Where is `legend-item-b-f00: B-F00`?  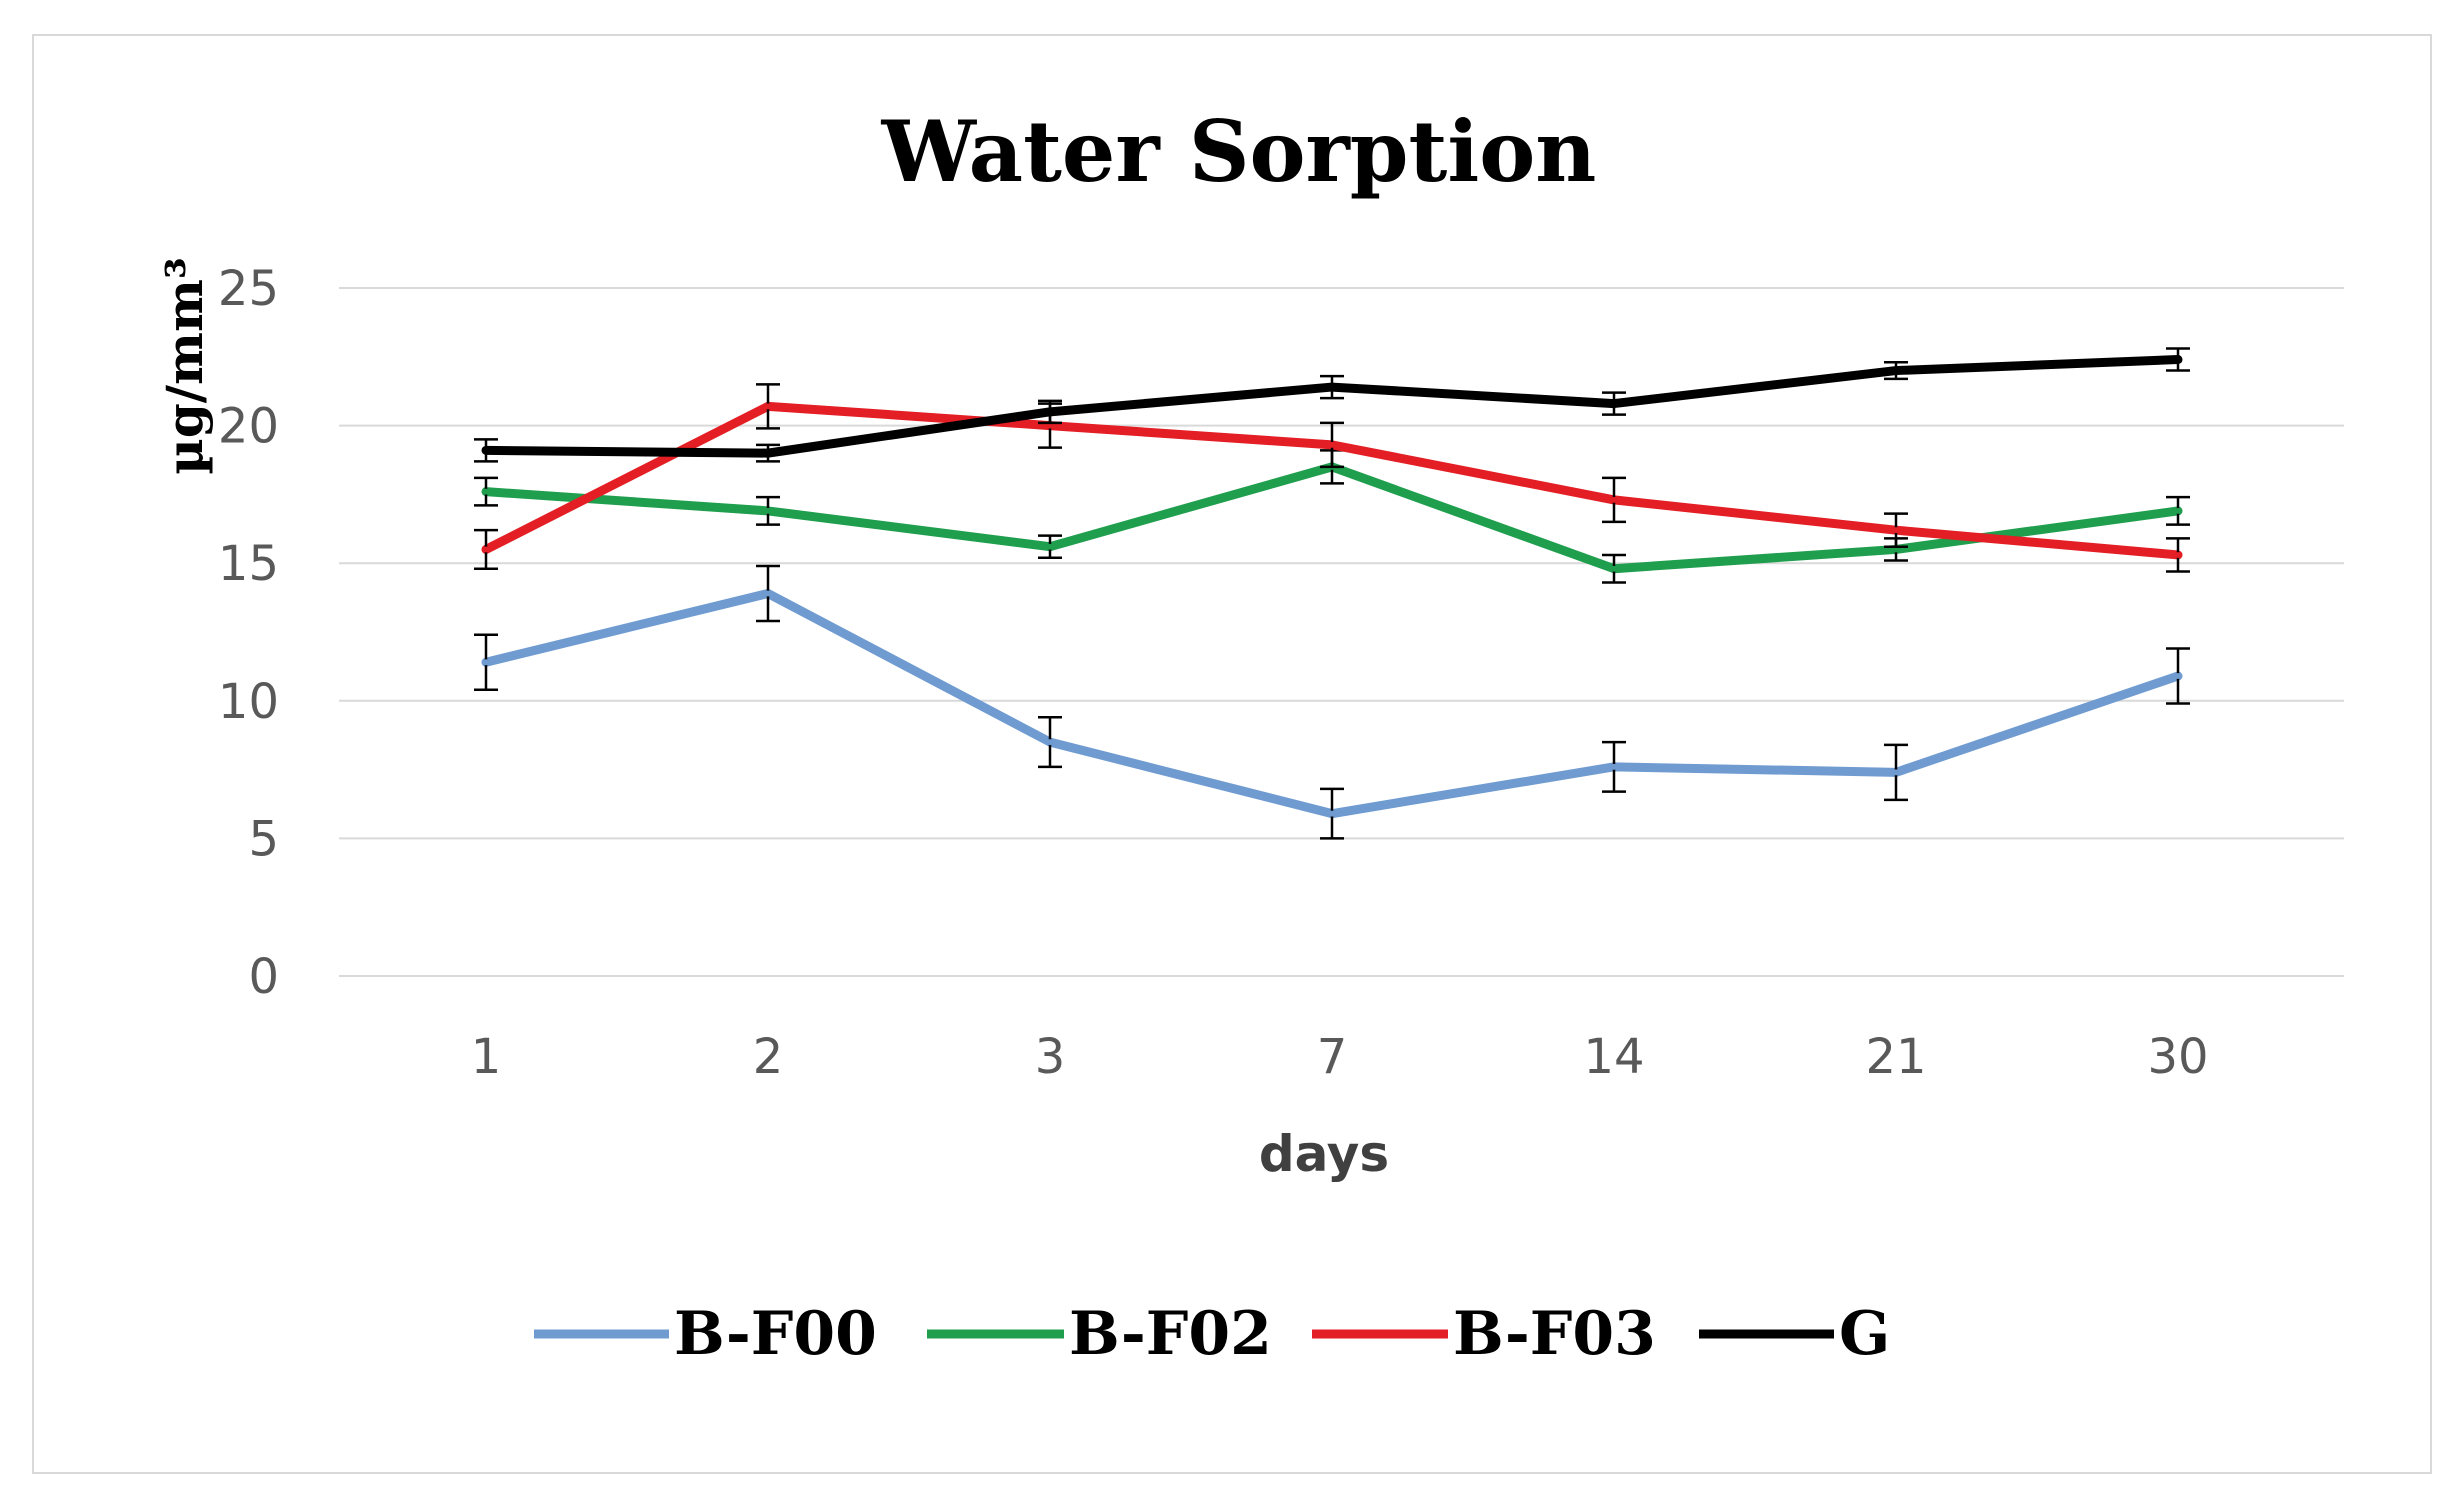
legend-item-b-f00: B-F00 is located at coordinates (705, 1334).